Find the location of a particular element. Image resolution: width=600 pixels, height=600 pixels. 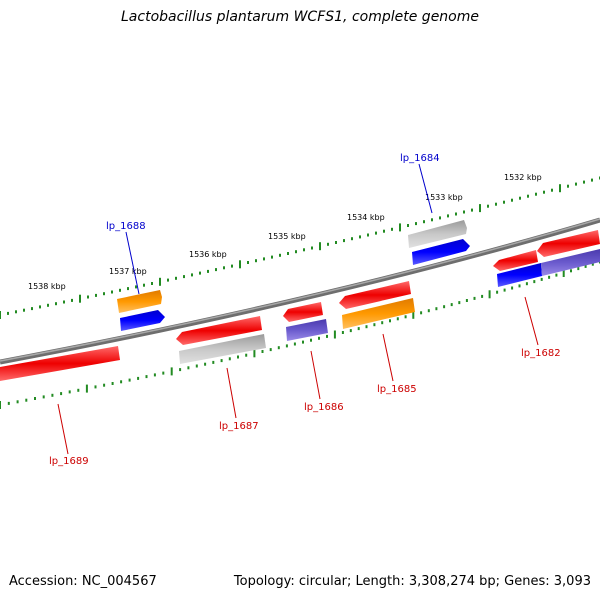

gene-label-lp_1682: lp_1682 is located at coordinates (541, 353).